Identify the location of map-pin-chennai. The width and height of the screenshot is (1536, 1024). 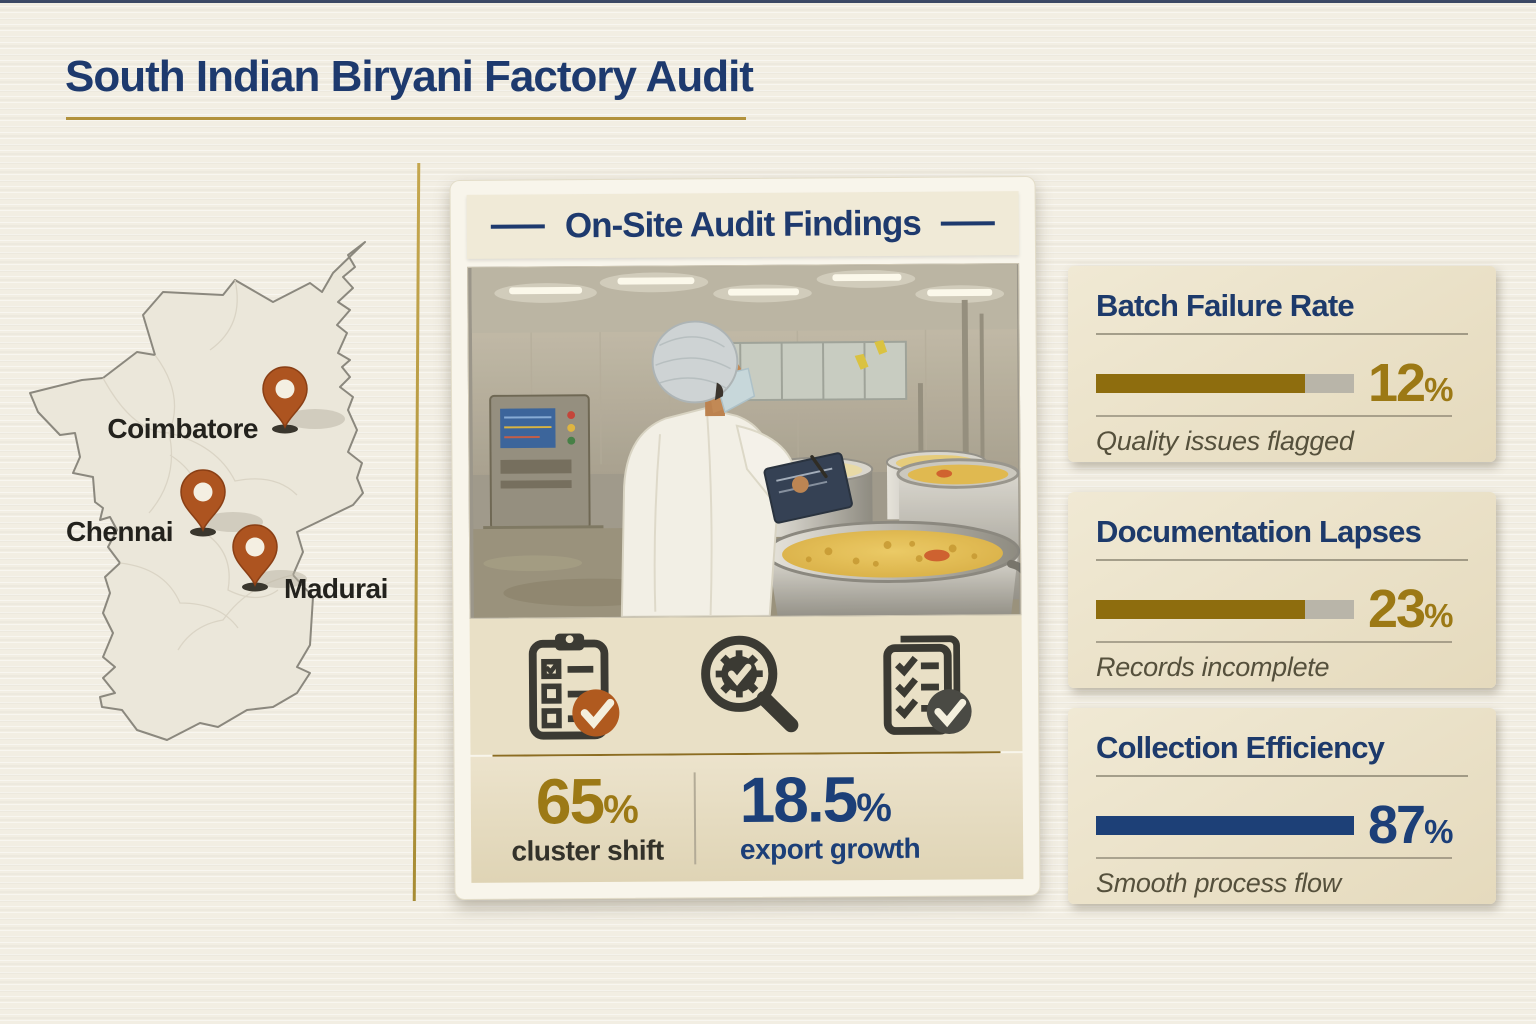
(221, 503).